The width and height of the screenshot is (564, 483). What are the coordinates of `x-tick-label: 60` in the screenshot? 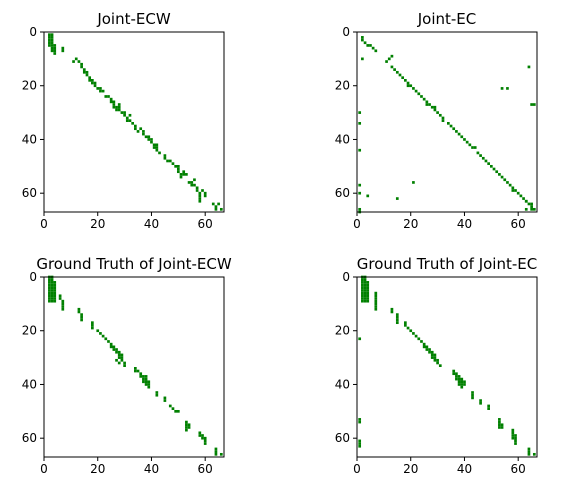 It's located at (518, 469).